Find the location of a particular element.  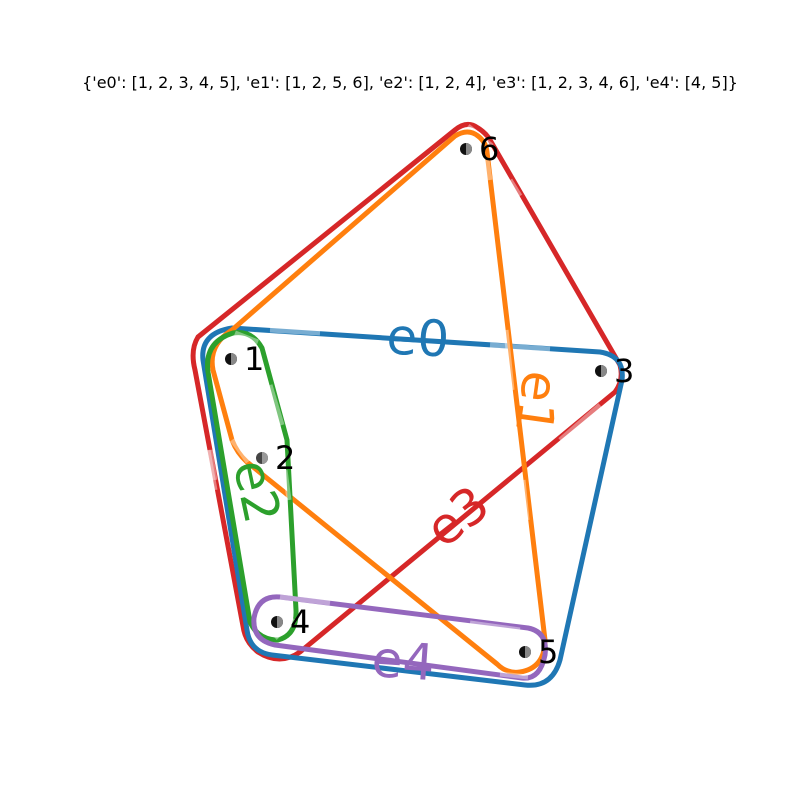

node-2-marker-half is located at coordinates (265, 458).